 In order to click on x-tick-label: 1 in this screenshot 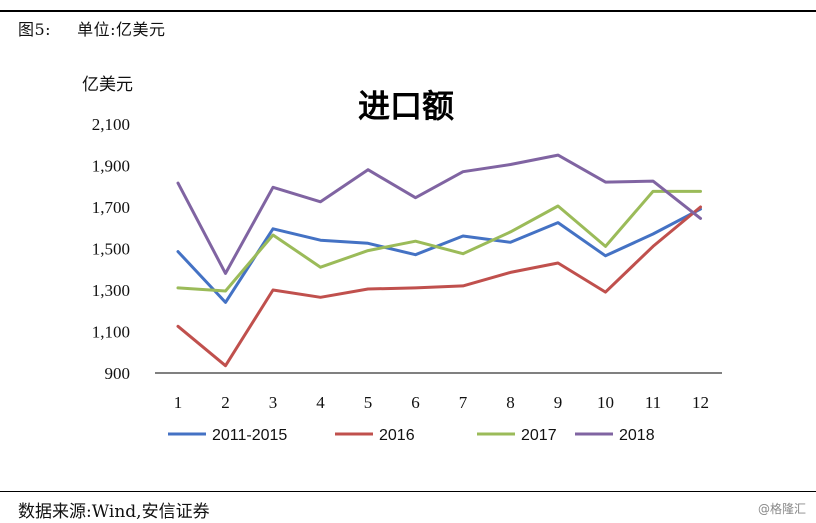, I will do `click(178, 402)`.